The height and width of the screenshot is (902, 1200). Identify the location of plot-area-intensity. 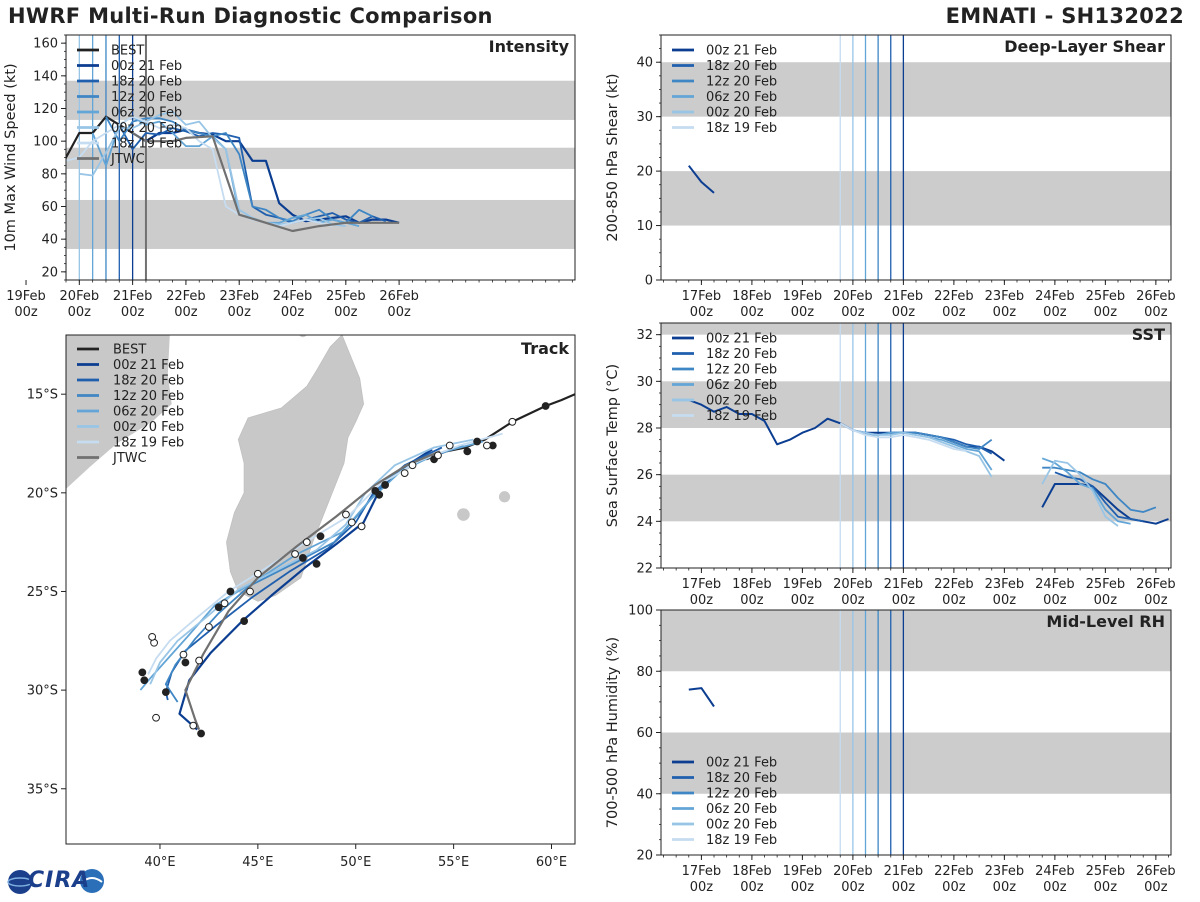
(320, 157).